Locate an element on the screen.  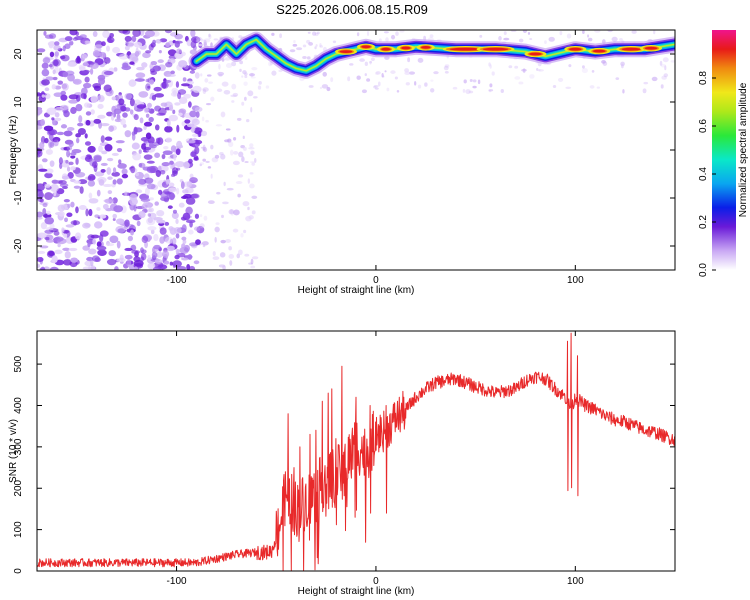
x-tick-label: 100 is located at coordinates (575, 581).